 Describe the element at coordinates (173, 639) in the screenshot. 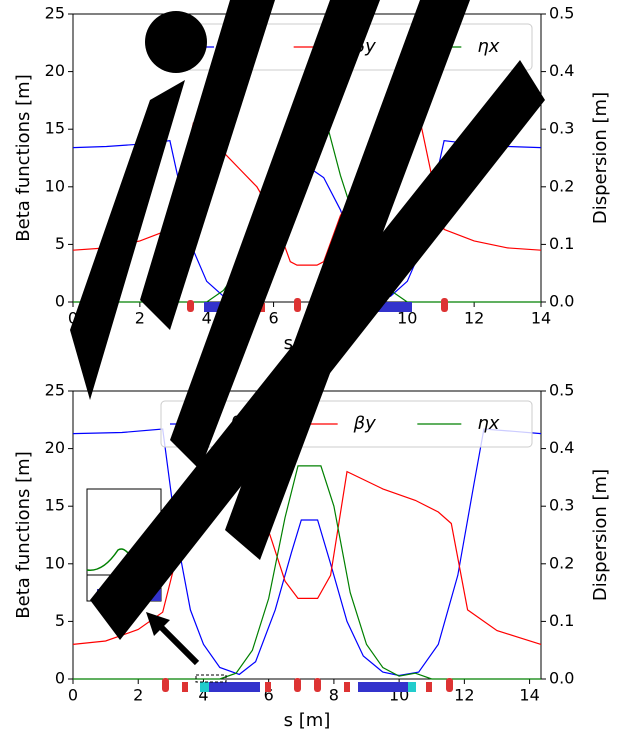

I see `arrow` at that location.